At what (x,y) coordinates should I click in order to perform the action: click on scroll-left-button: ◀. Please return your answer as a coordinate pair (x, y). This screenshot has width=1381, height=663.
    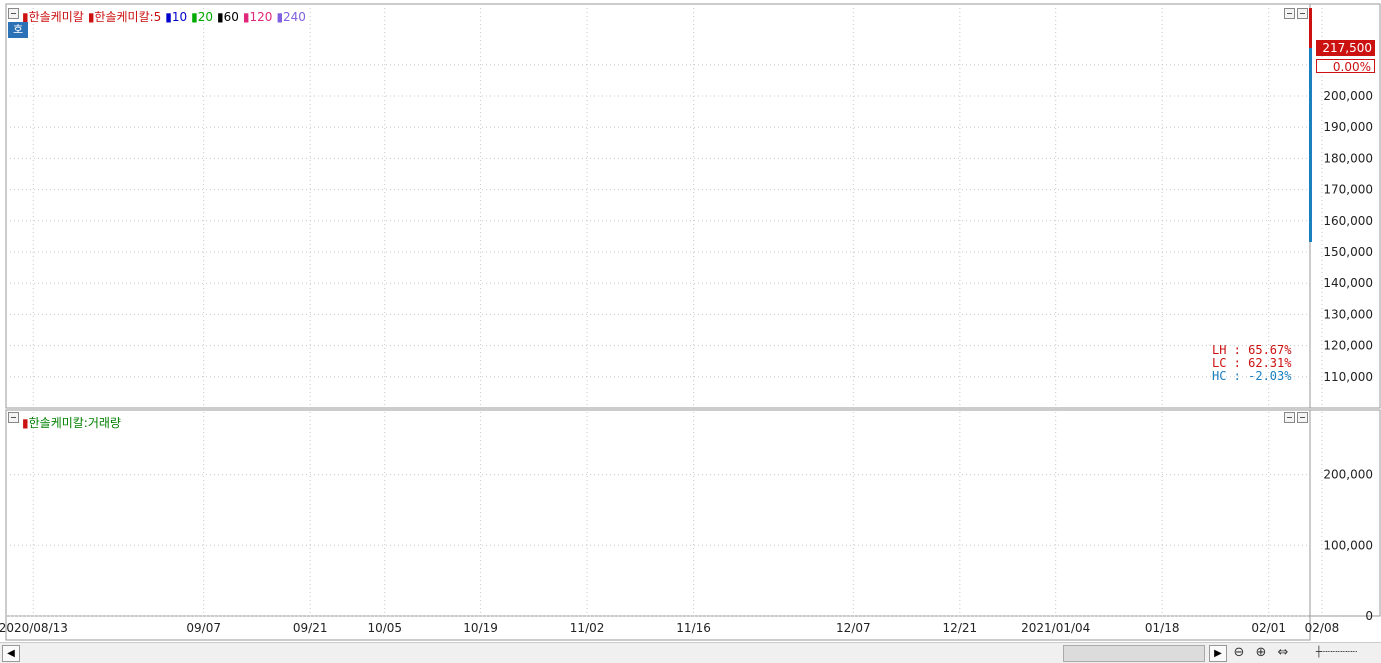
    Looking at the image, I should click on (11, 653).